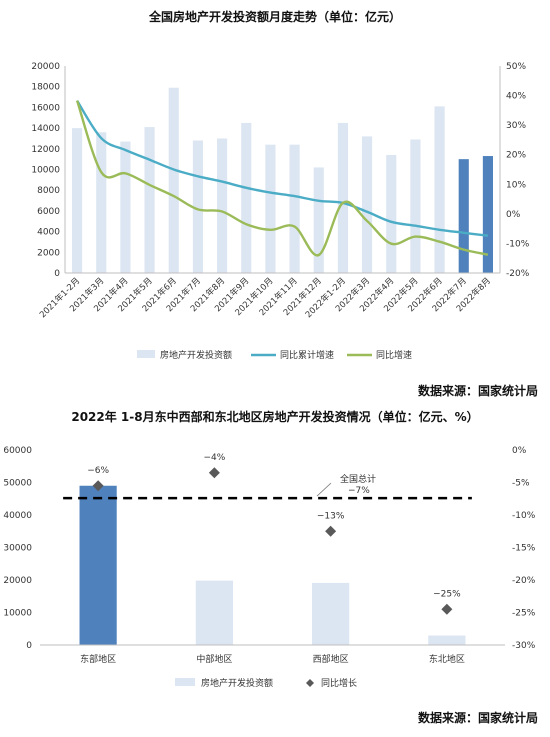 Image resolution: width=550 pixels, height=737 pixels. Describe the element at coordinates (524, 549) in the screenshot. I see `y-right-tick: -15%` at that location.